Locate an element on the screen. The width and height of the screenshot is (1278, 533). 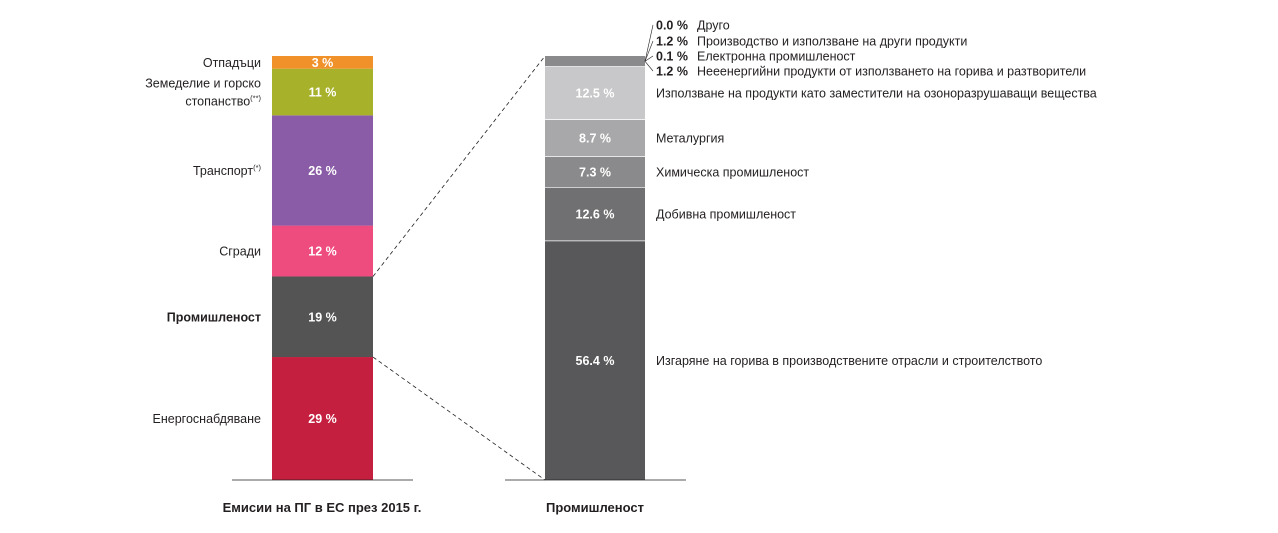
segment-value-label-6: 3 % is located at coordinates (323, 63).